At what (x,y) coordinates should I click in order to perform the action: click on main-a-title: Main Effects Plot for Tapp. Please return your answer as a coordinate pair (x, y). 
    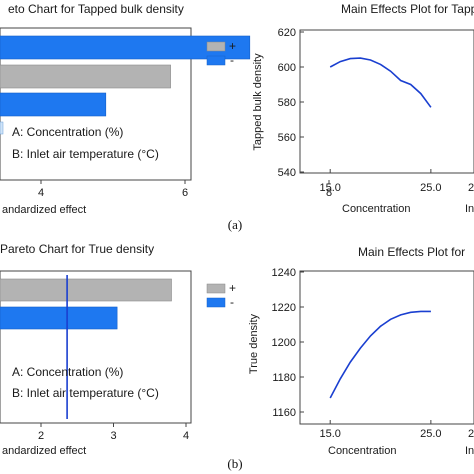
    Looking at the image, I should click on (407, 9).